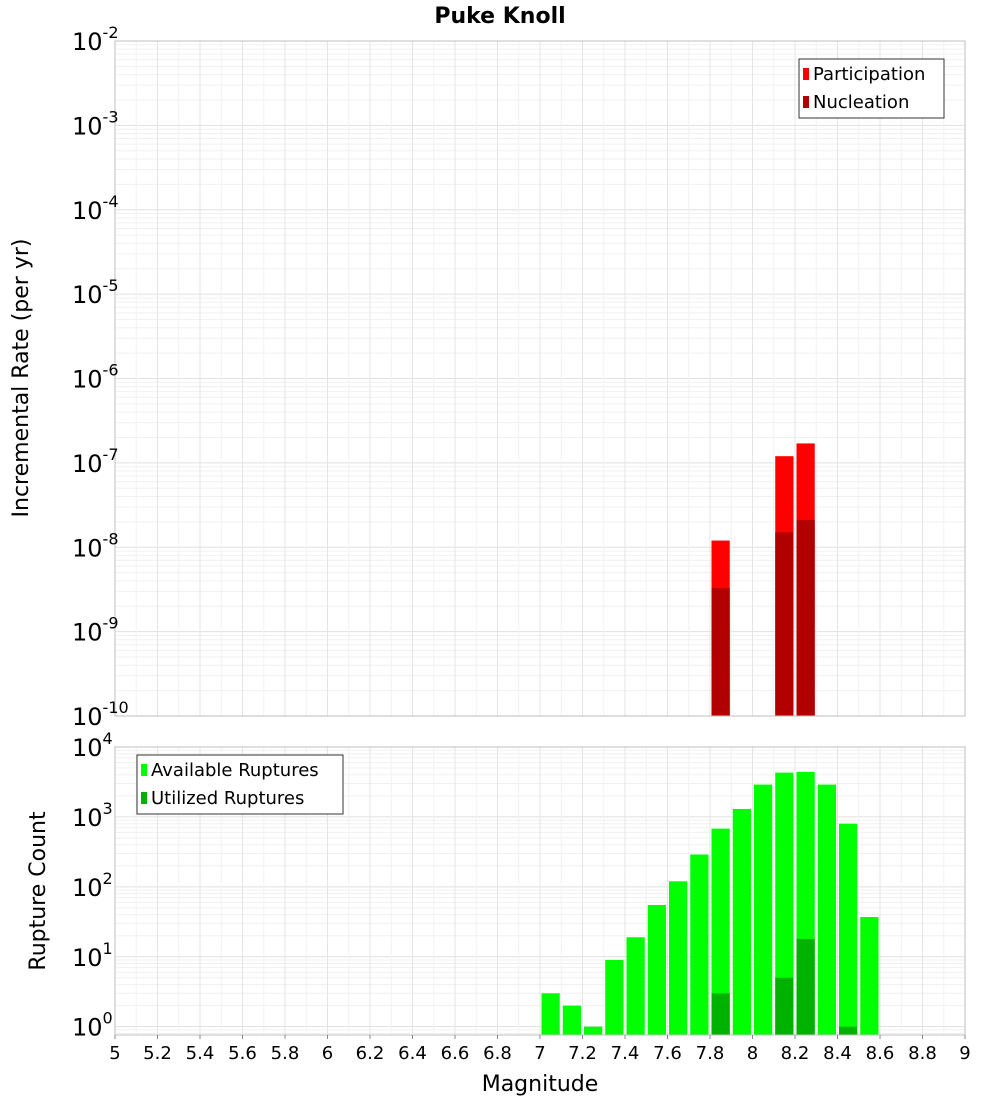 Image resolution: width=1000 pixels, height=1104 pixels. What do you see at coordinates (327, 1053) in the screenshot?
I see `x-tick-label: 6` at bounding box center [327, 1053].